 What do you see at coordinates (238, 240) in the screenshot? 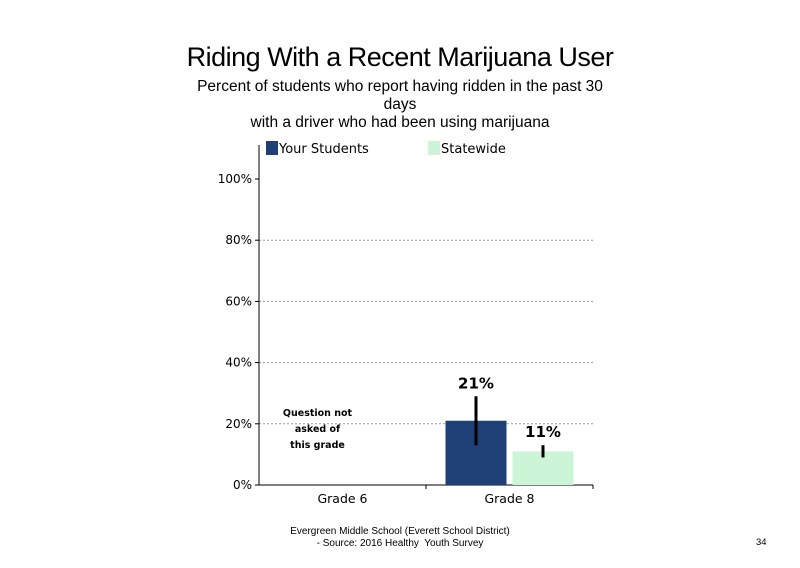
I see `y-tick-label: 80%` at bounding box center [238, 240].